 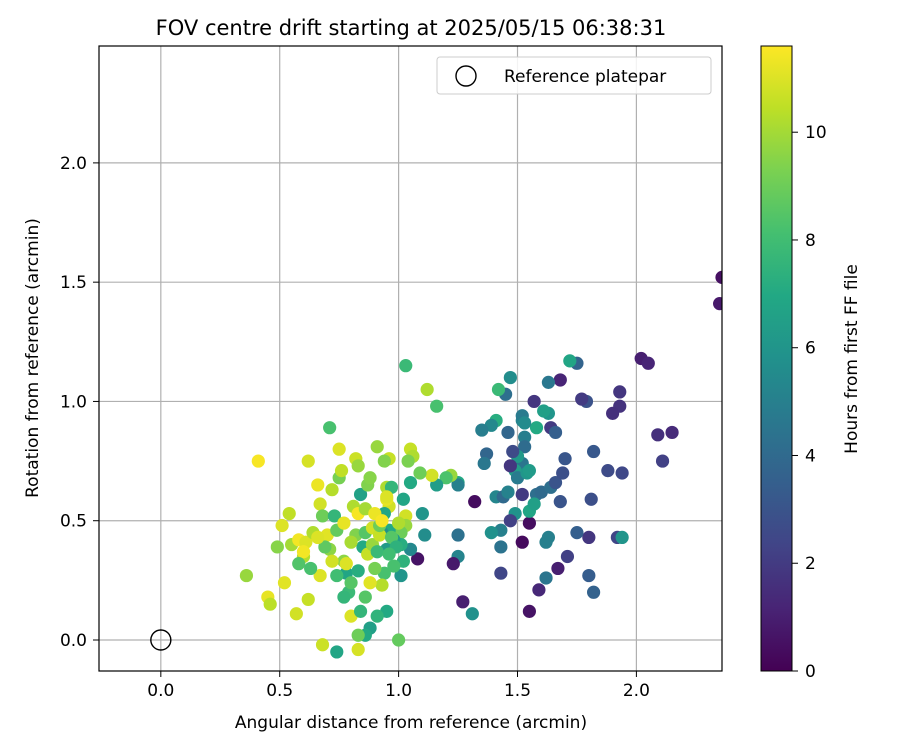 What do you see at coordinates (73, 402) in the screenshot?
I see `y-tick-label: 1.0` at bounding box center [73, 402].